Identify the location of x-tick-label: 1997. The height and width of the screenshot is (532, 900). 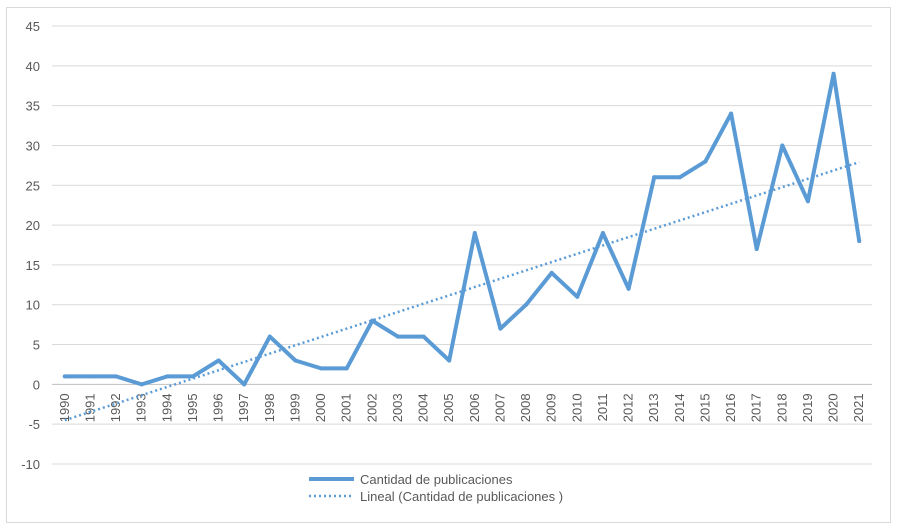
(243, 407).